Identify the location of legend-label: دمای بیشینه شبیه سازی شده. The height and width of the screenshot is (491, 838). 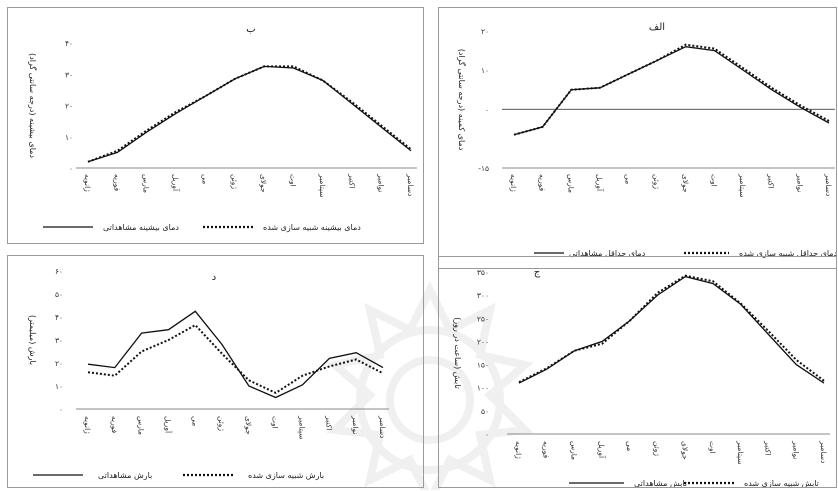
(312, 227).